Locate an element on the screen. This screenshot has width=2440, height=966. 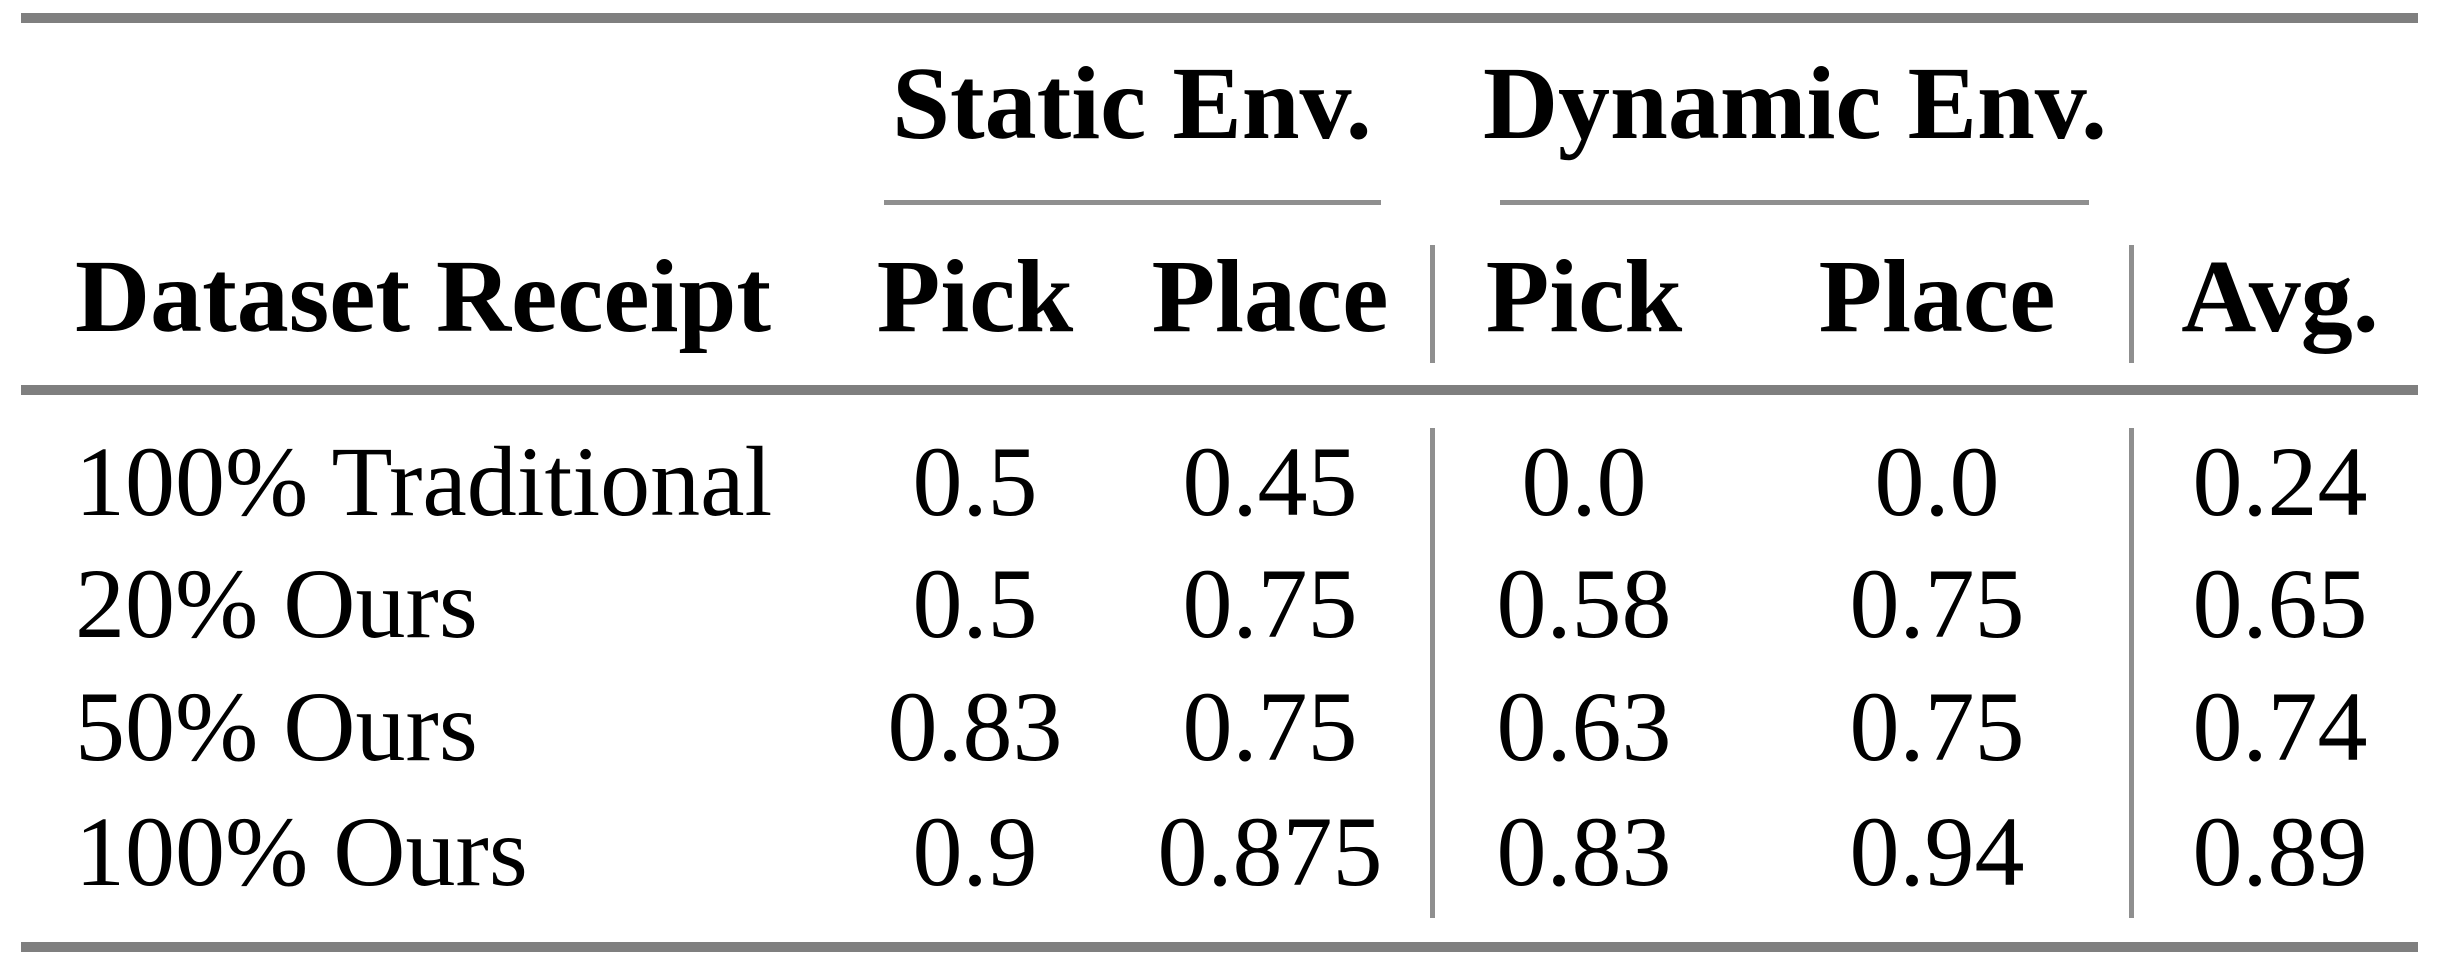
column-group-dynamic-env: Dynamic Env. is located at coordinates (1795, 103).